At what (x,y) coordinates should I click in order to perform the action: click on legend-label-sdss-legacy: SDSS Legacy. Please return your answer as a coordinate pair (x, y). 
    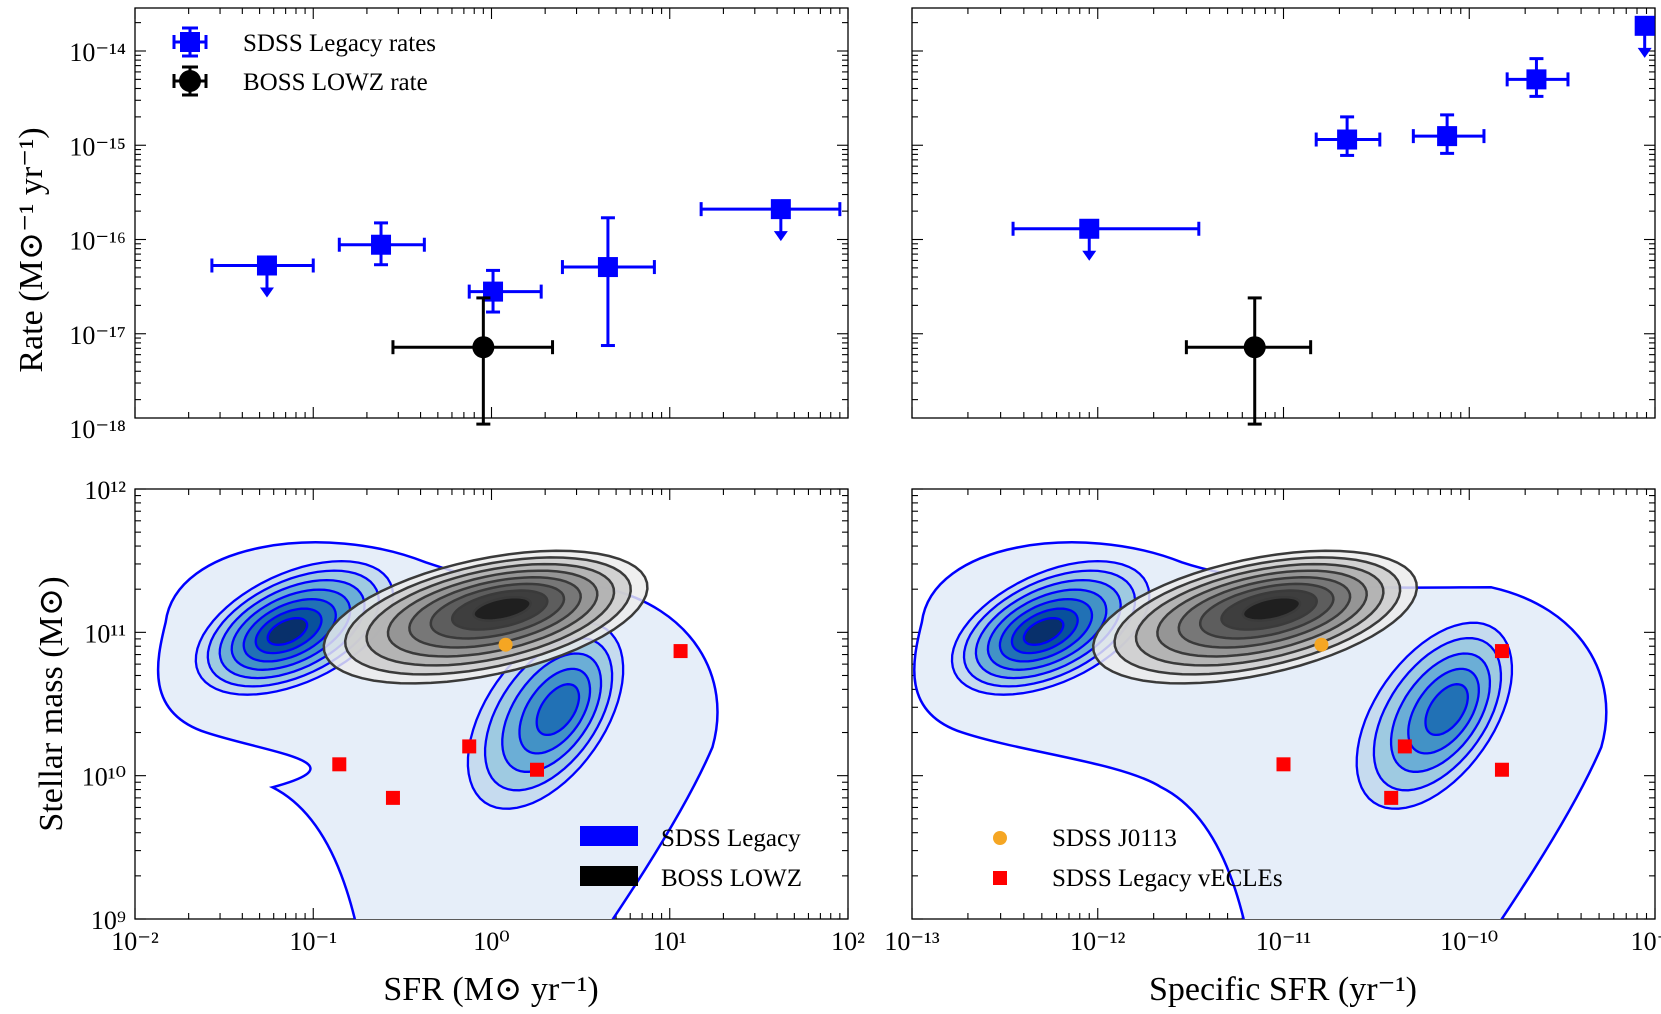
    Looking at the image, I should click on (731, 838).